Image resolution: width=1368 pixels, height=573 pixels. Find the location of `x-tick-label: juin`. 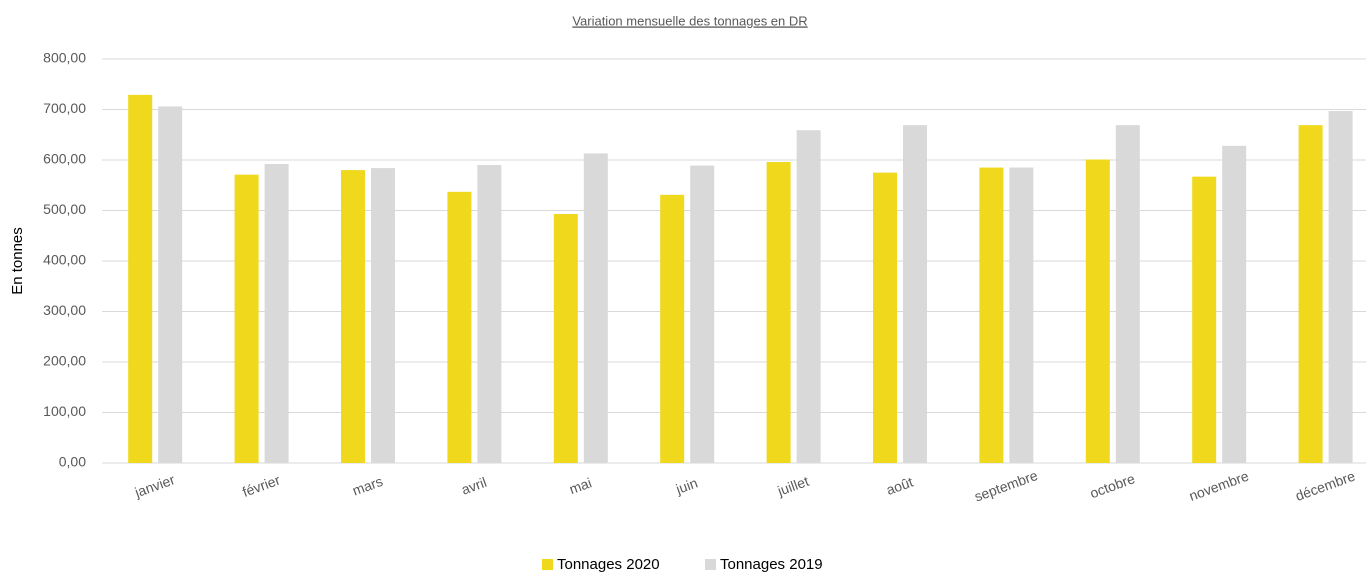

x-tick-label: juin is located at coordinates (686, 486).